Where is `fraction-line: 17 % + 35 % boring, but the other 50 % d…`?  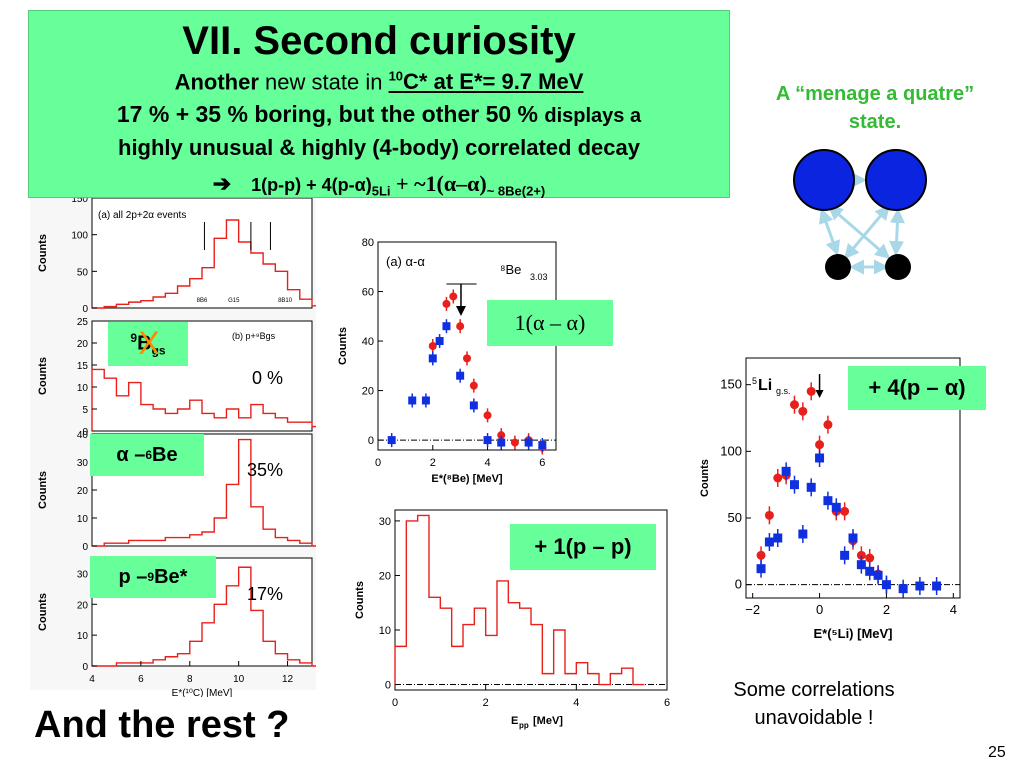 fraction-line: 17 % + 35 % boring, but the other 50 % d… is located at coordinates (379, 114).